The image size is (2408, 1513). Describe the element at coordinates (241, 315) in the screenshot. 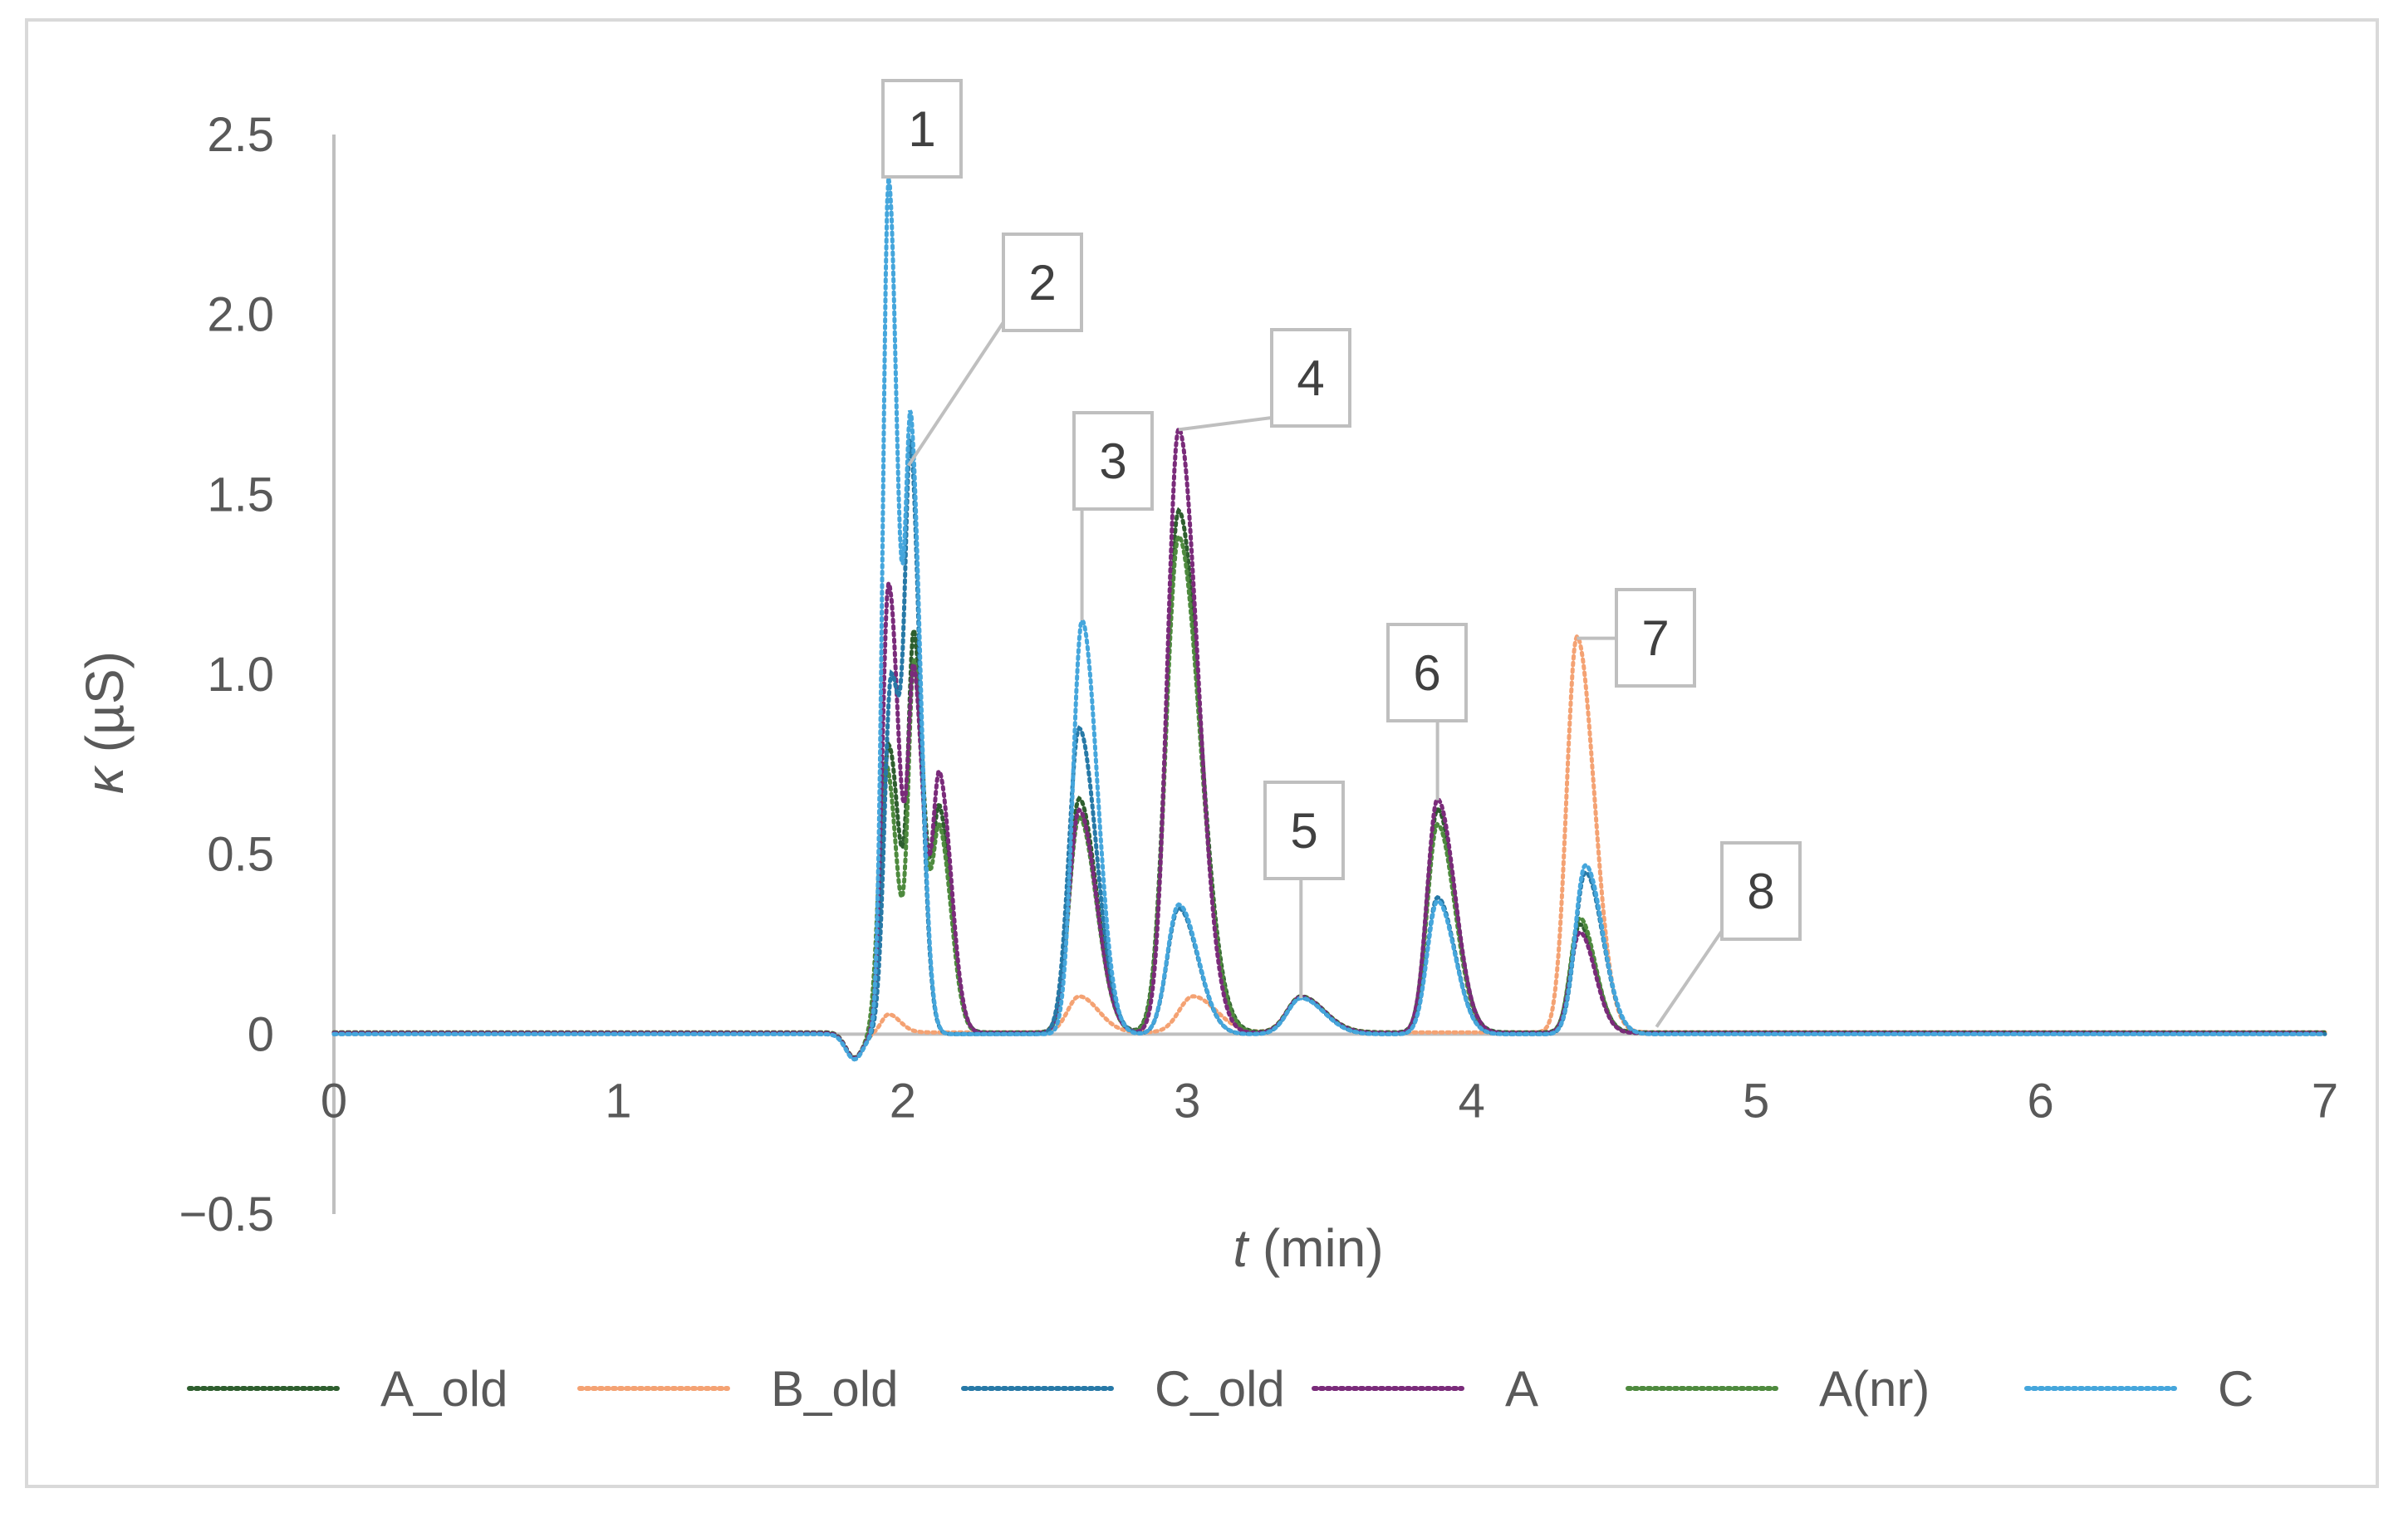

I see `y-tick-label: 2.0` at that location.